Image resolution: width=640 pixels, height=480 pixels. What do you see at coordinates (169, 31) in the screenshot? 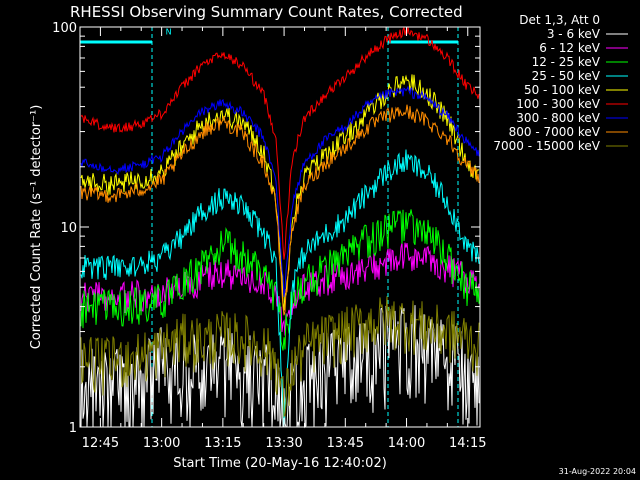
I see `annotation-0: N` at bounding box center [169, 31].